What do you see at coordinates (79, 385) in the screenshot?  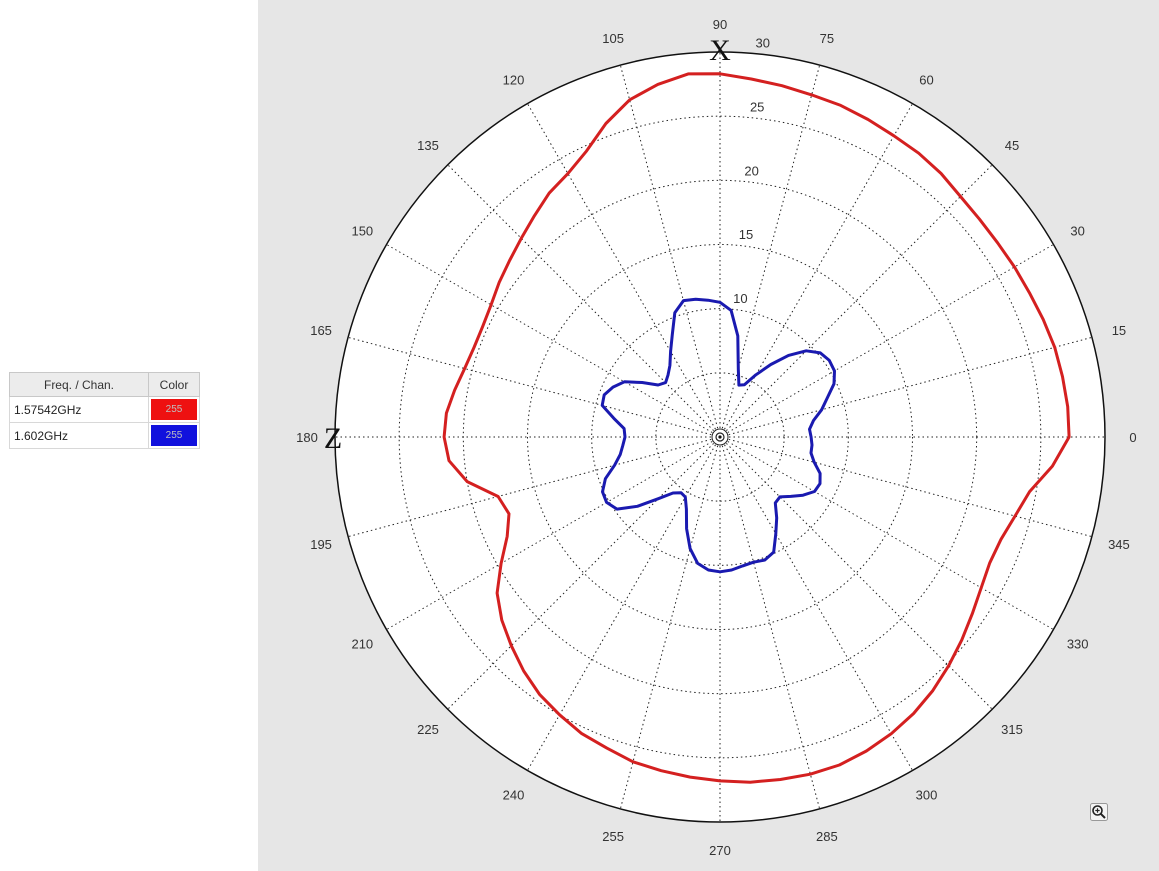 I see `legend-header-freq: Freq. / Chan.` at bounding box center [79, 385].